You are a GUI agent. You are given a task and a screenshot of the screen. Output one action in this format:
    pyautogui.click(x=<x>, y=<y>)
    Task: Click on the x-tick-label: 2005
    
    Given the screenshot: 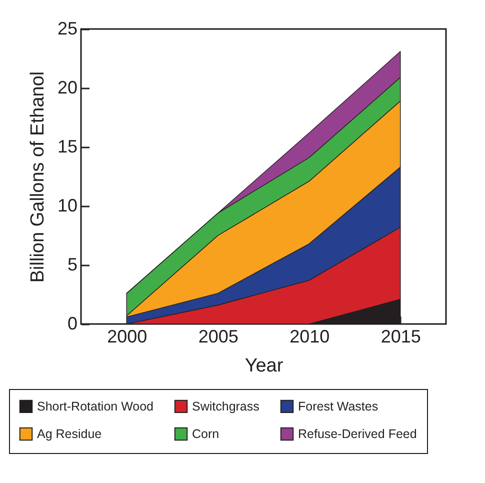 What is the action you would take?
    pyautogui.click(x=218, y=336)
    